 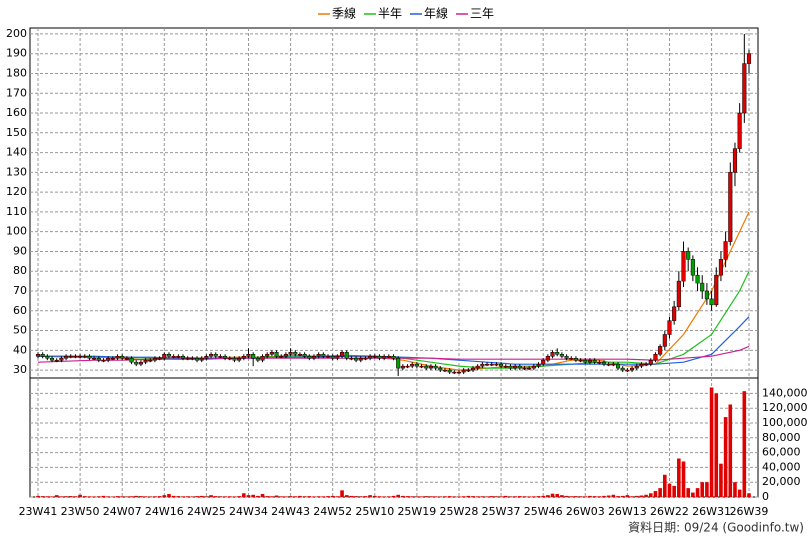 What do you see at coordinates (16, 171) in the screenshot?
I see `y-tick-label: 130` at bounding box center [16, 171].